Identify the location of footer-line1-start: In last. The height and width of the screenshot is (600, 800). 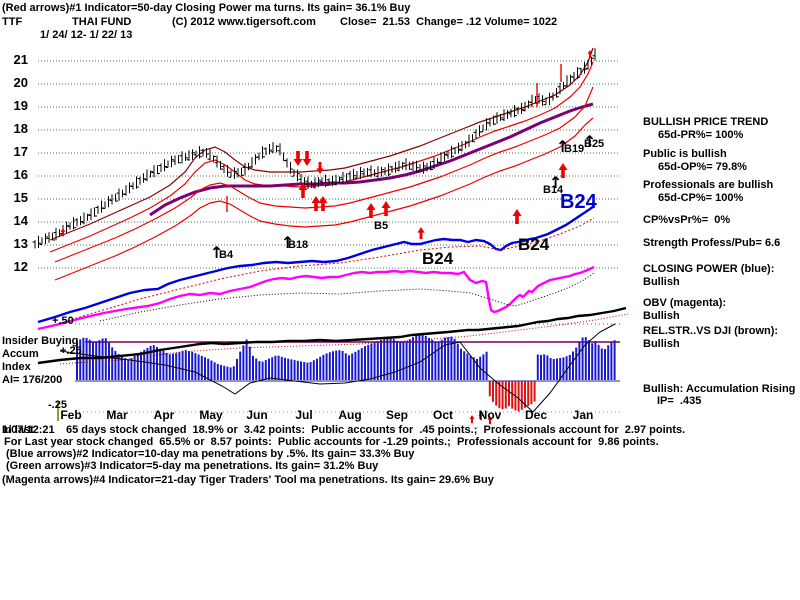
(18, 430).